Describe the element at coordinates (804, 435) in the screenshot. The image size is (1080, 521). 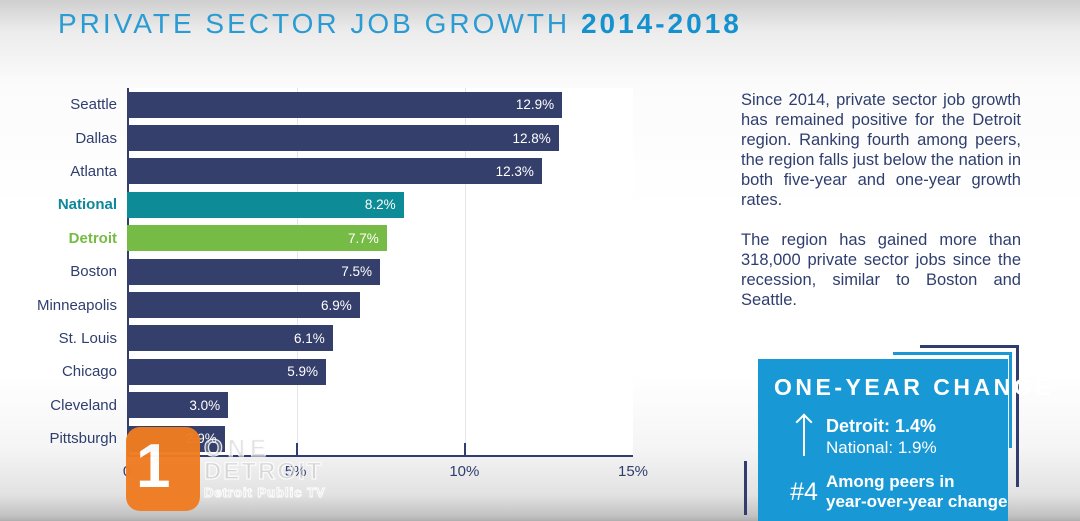
I see `up-arrow-icon` at that location.